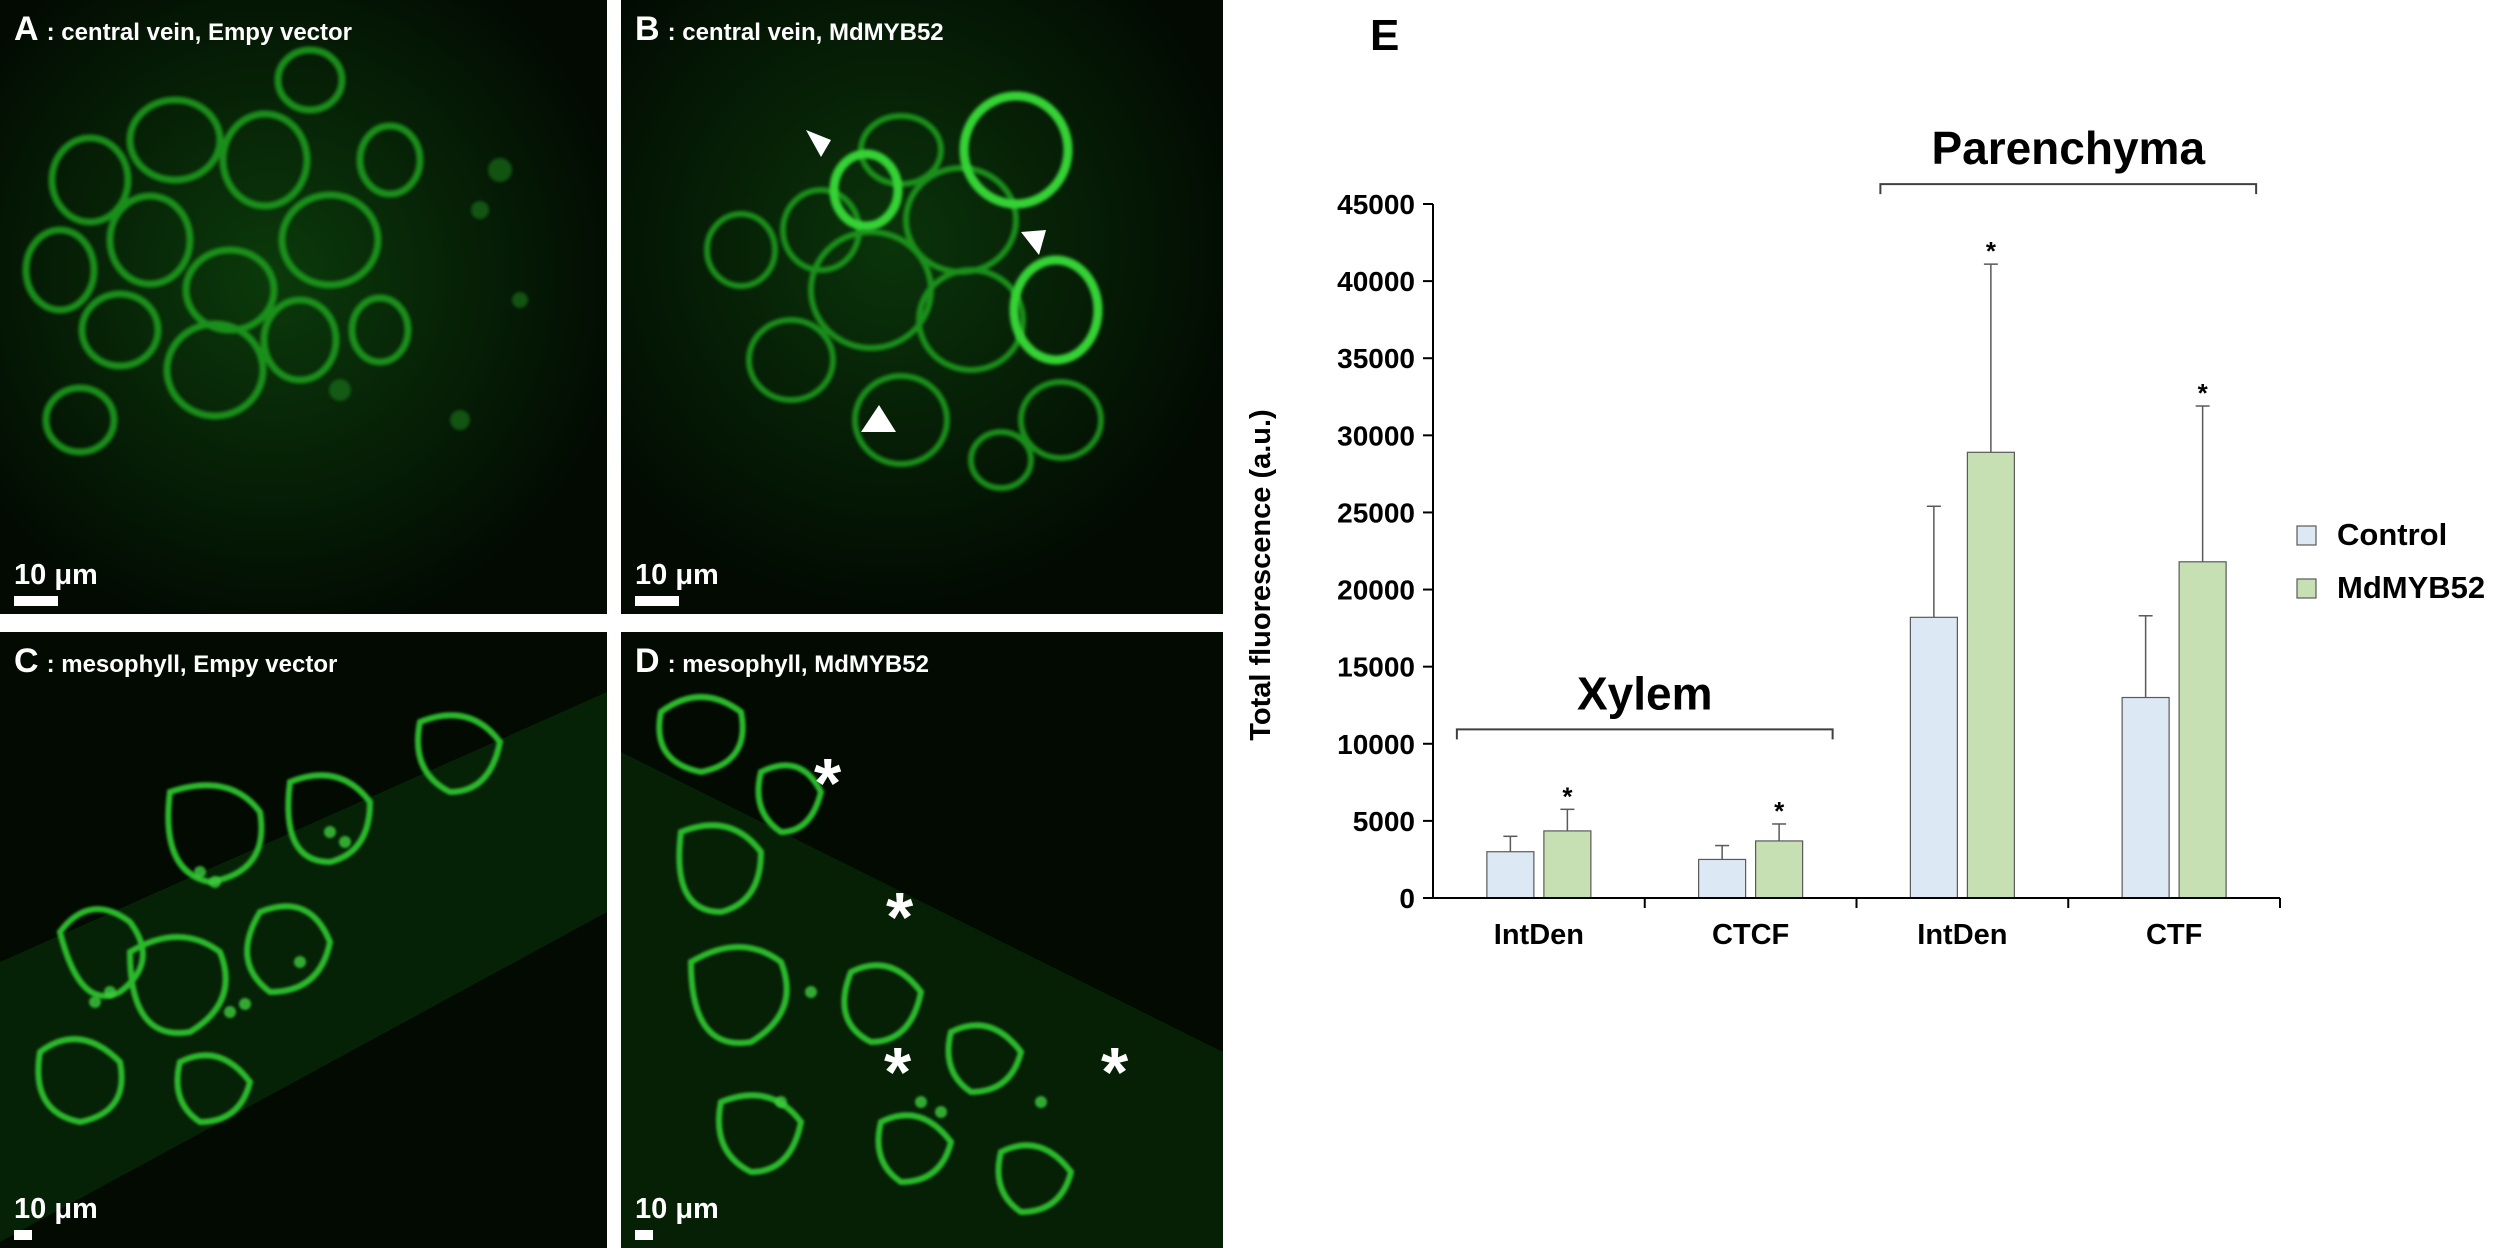  What do you see at coordinates (26, 661) in the screenshot?
I see `panel-letter-c: C` at bounding box center [26, 661].